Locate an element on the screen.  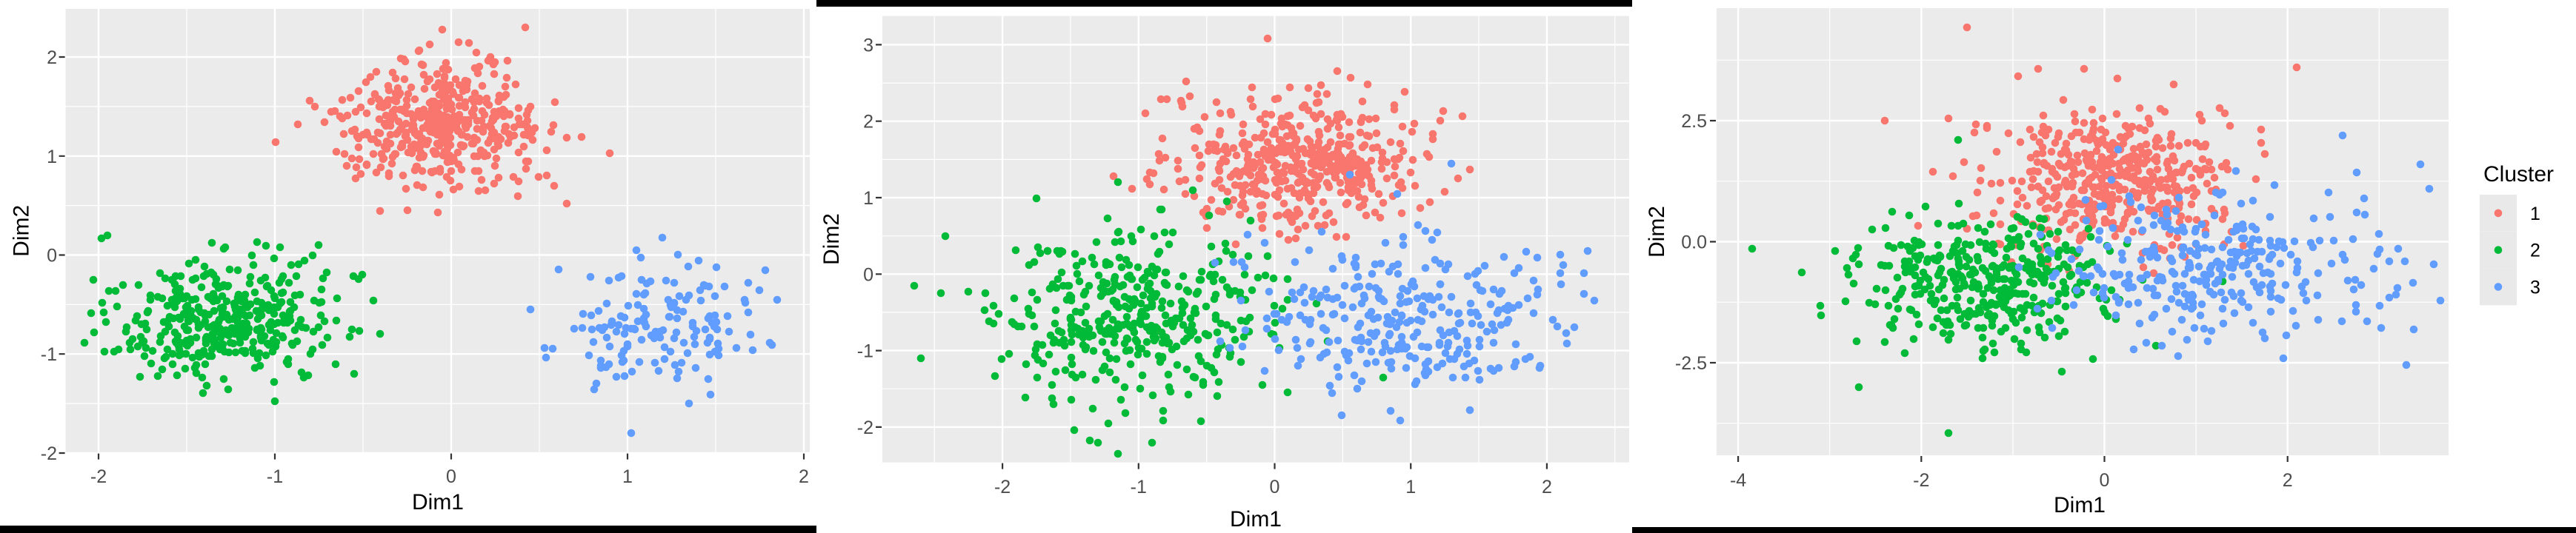
svg-text: 2.5 is located at coordinates (1694, 121).